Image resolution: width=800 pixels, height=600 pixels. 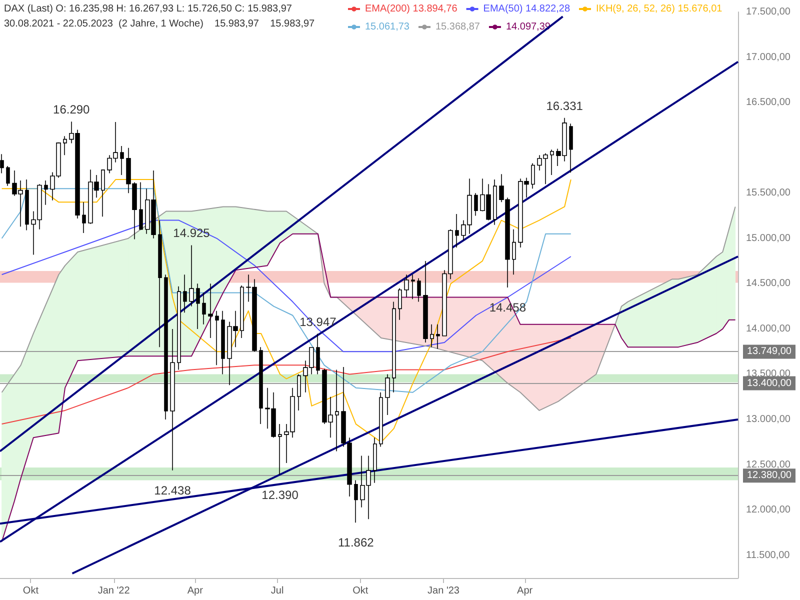 What do you see at coordinates (191, 233) in the screenshot?
I see `annotation: 14.925` at bounding box center [191, 233].